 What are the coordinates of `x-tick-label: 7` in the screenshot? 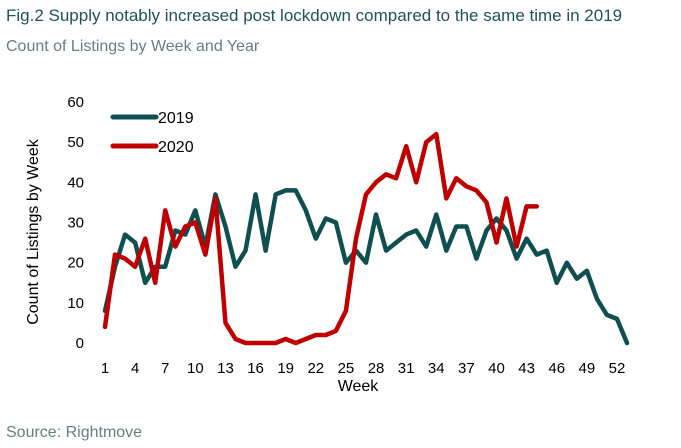 It's located at (165, 368).